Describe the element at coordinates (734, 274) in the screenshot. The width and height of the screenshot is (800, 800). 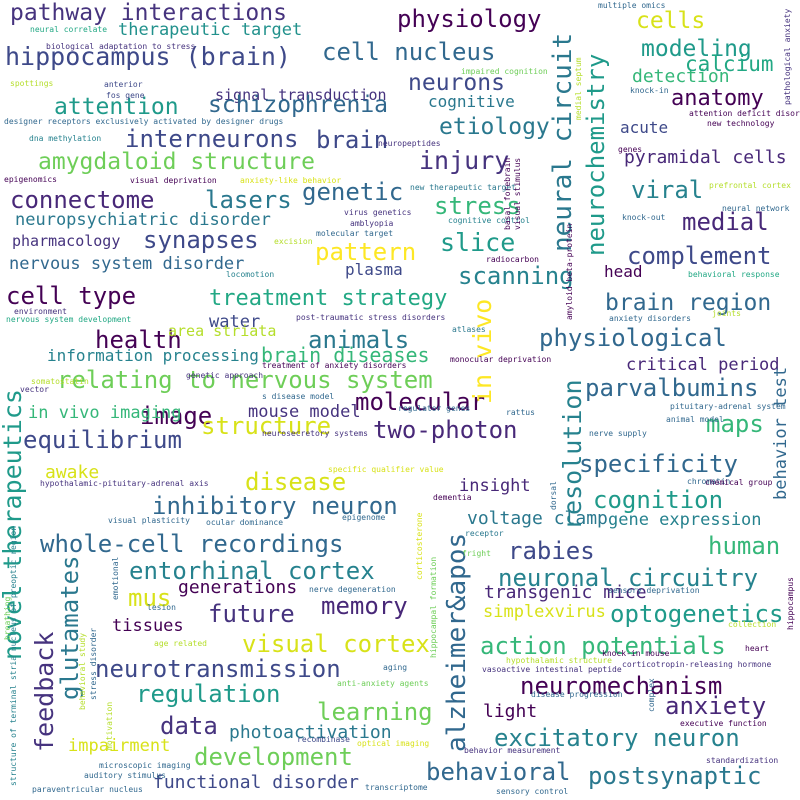
I see `word: behavioral response` at that location.